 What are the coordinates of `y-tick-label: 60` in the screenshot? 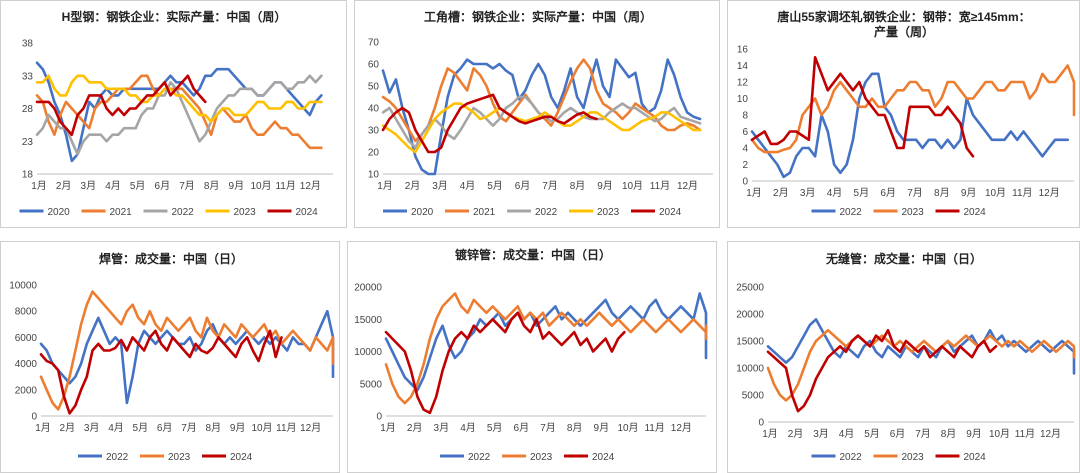 It's located at (374, 65).